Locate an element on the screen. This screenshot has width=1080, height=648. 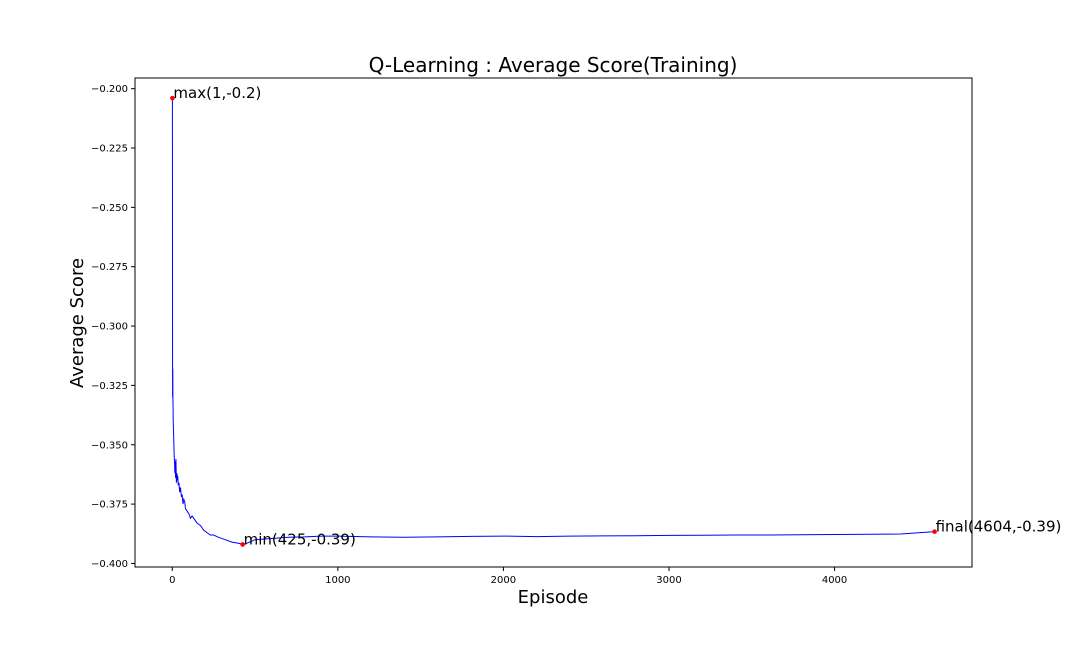
y-axis-label: Average Score is located at coordinates (77, 323).